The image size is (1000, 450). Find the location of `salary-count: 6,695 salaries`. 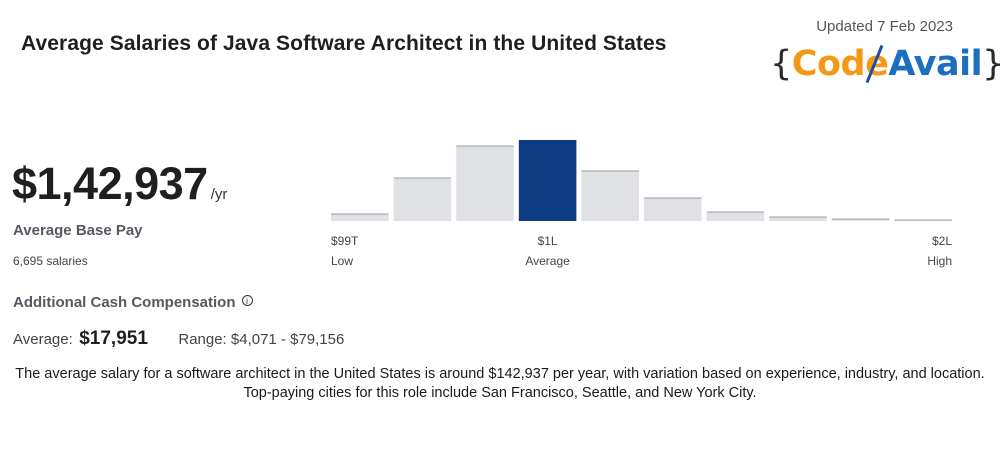

salary-count: 6,695 salaries is located at coordinates (50, 261).